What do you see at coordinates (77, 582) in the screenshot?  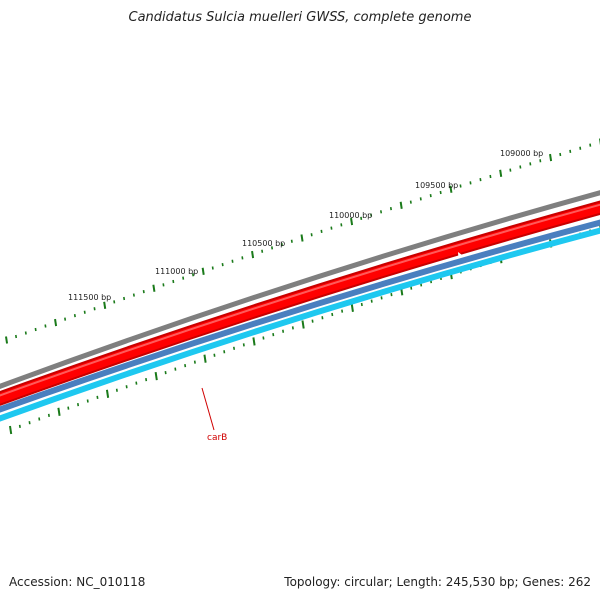 I see `accession-text: Accession: NC_010118` at bounding box center [77, 582].